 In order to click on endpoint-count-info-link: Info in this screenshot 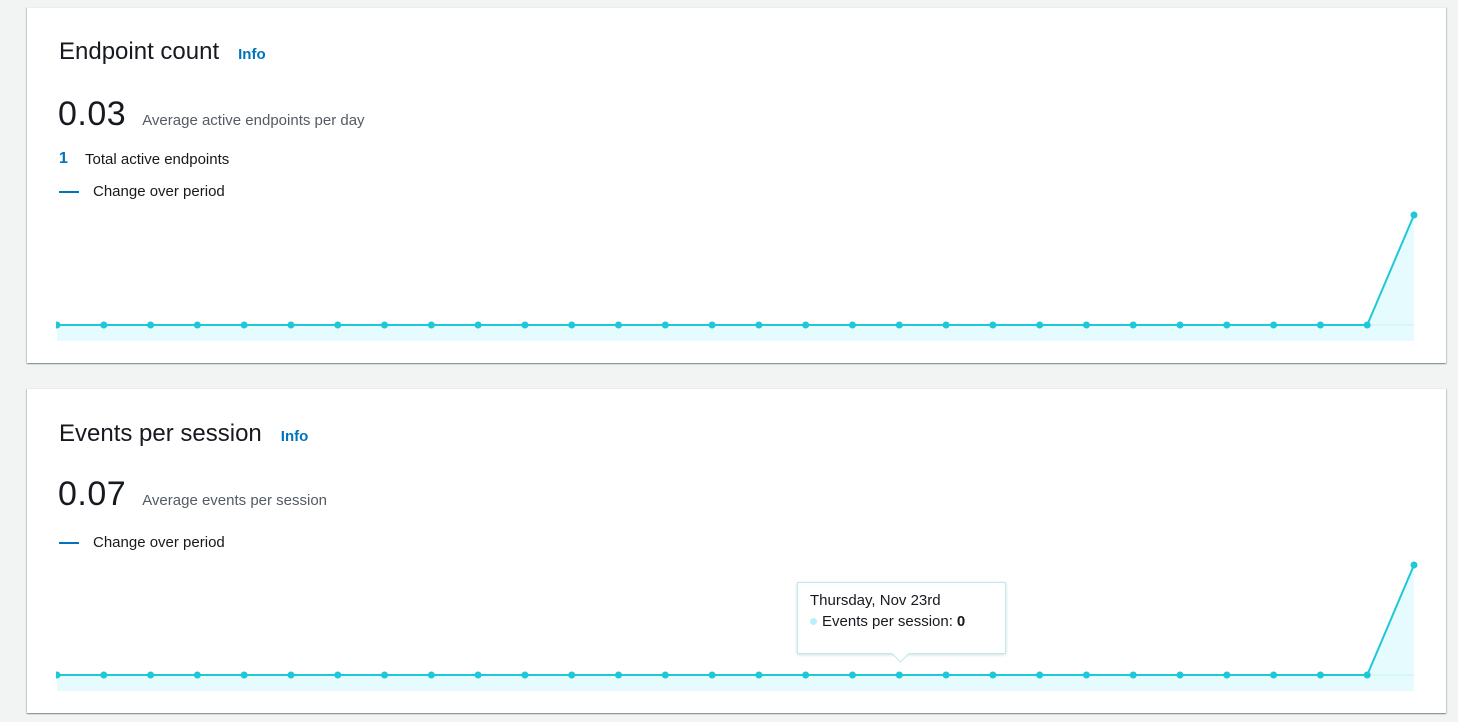, I will do `click(252, 54)`.